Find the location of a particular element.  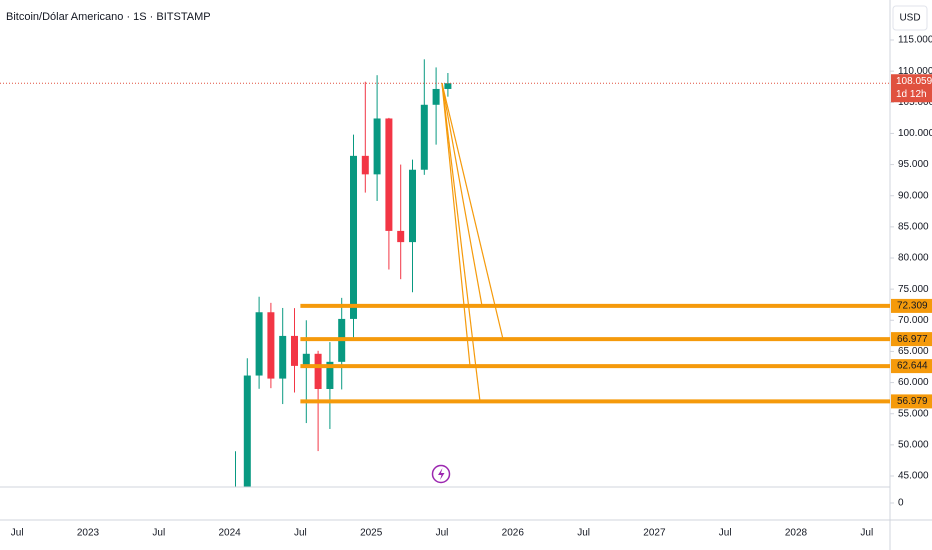

x-tick-label: 2028 is located at coordinates (796, 533).